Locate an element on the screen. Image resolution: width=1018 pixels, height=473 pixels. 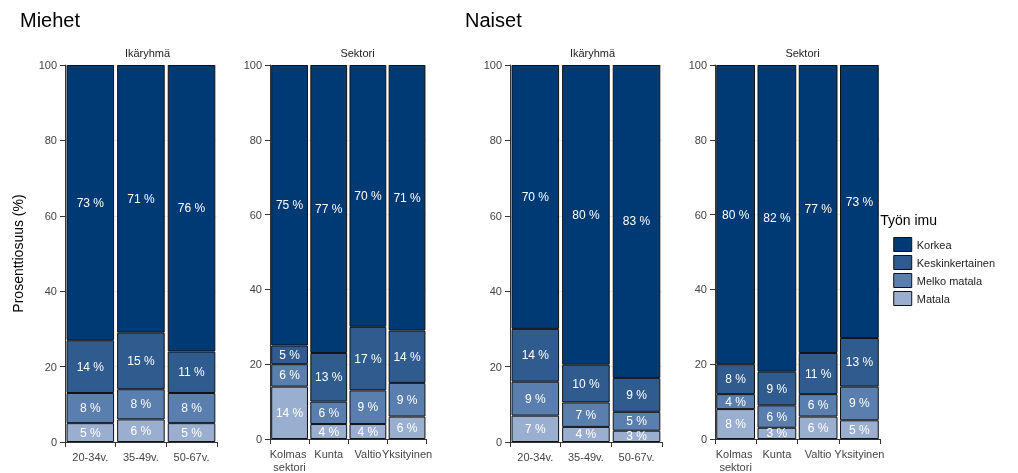
chart-title: Naiset is located at coordinates (494, 20).